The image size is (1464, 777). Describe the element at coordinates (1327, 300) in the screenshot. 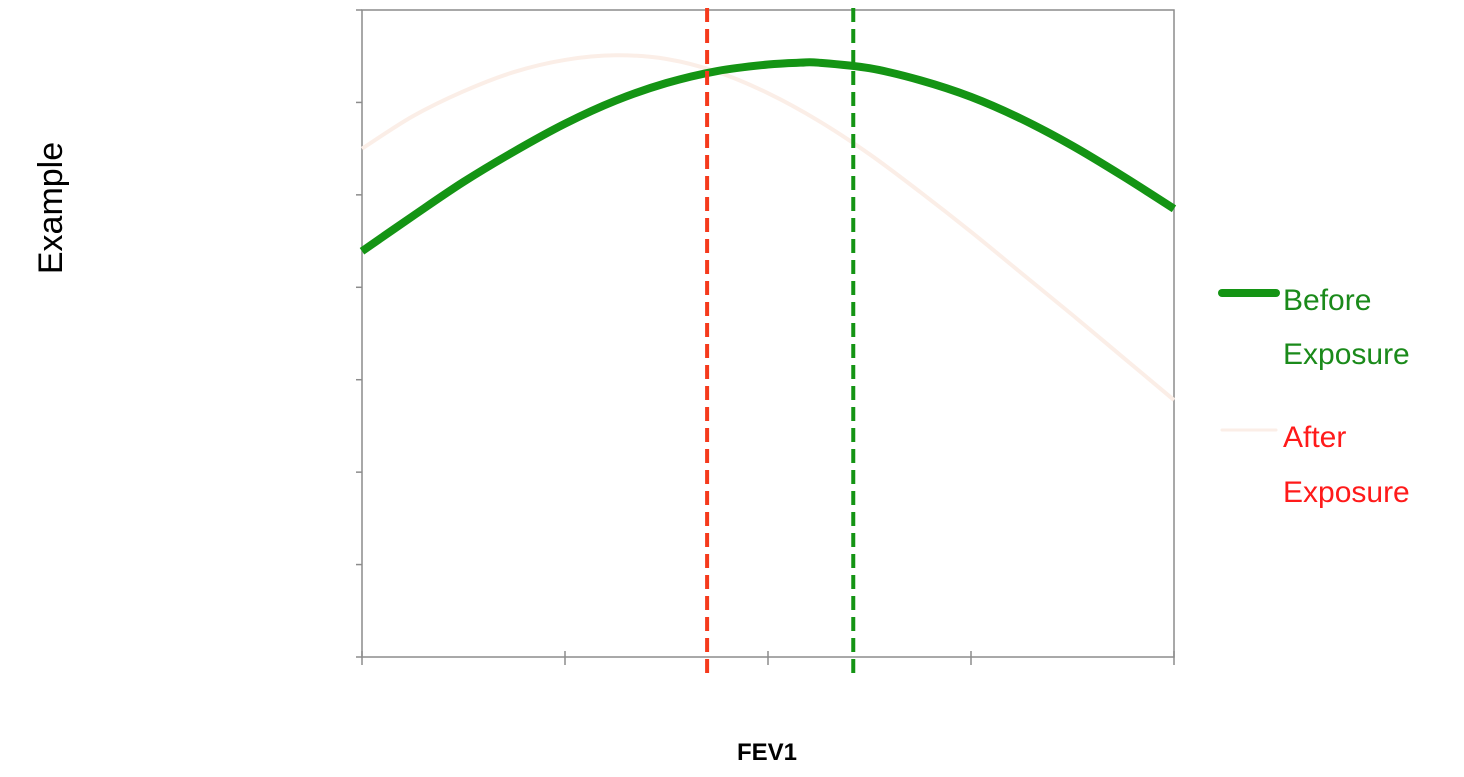

I see `legend-label-before-line1: Before` at that location.